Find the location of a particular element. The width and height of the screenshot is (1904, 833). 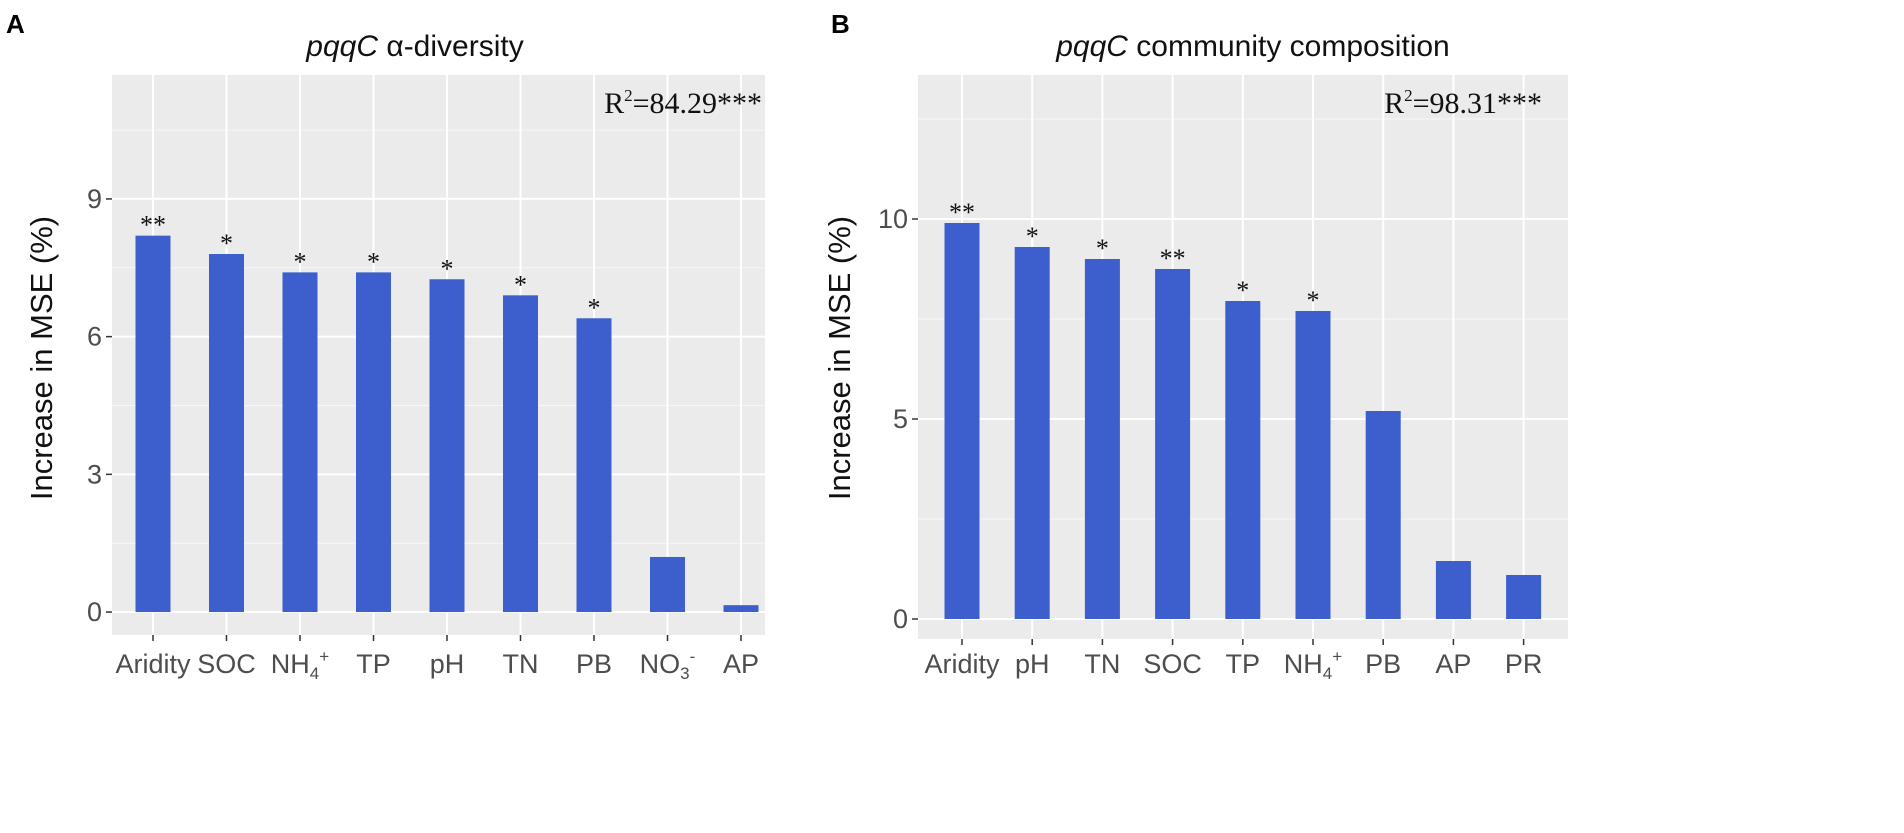

y-tick-label: 5 is located at coordinates (900, 419).